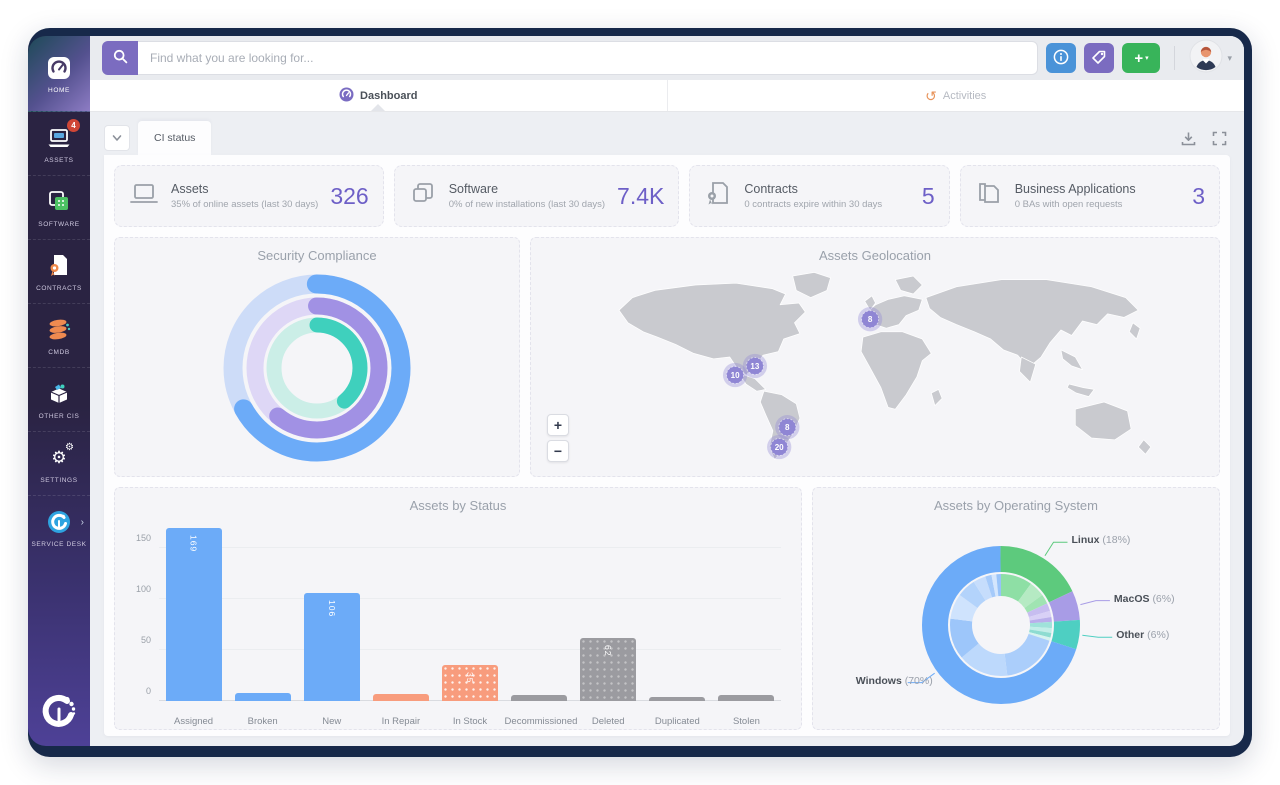 The image size is (1280, 785). What do you see at coordinates (1147, 58) in the screenshot?
I see `chevron-down-icon: ▾` at bounding box center [1147, 58].